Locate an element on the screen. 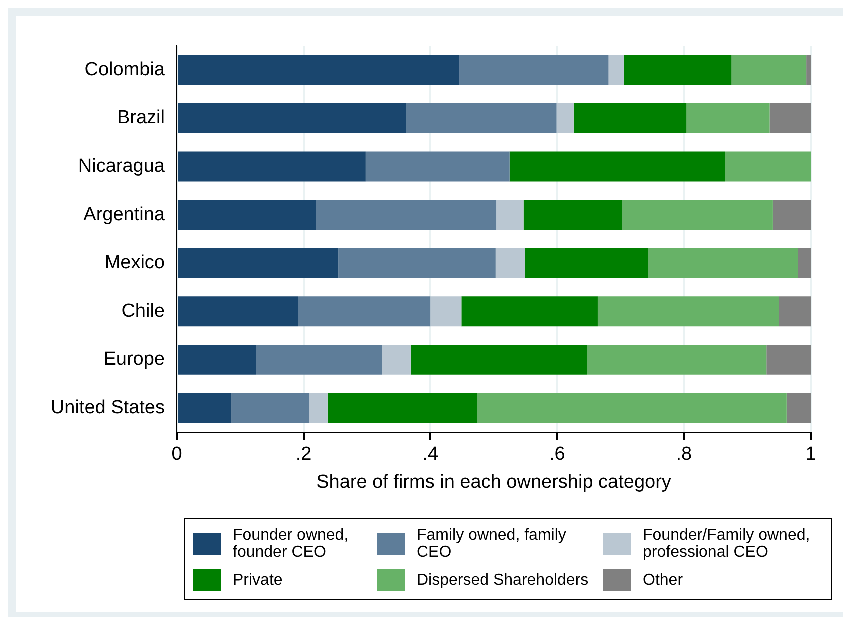 The width and height of the screenshot is (843, 617). legend-label: Family owned, family CEO is located at coordinates (492, 544).